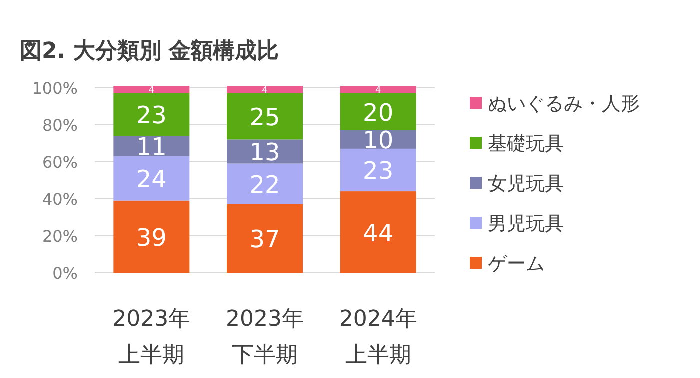 This screenshot has width=700, height=378. I want to click on legend-label: 男児玩具, so click(526, 224).